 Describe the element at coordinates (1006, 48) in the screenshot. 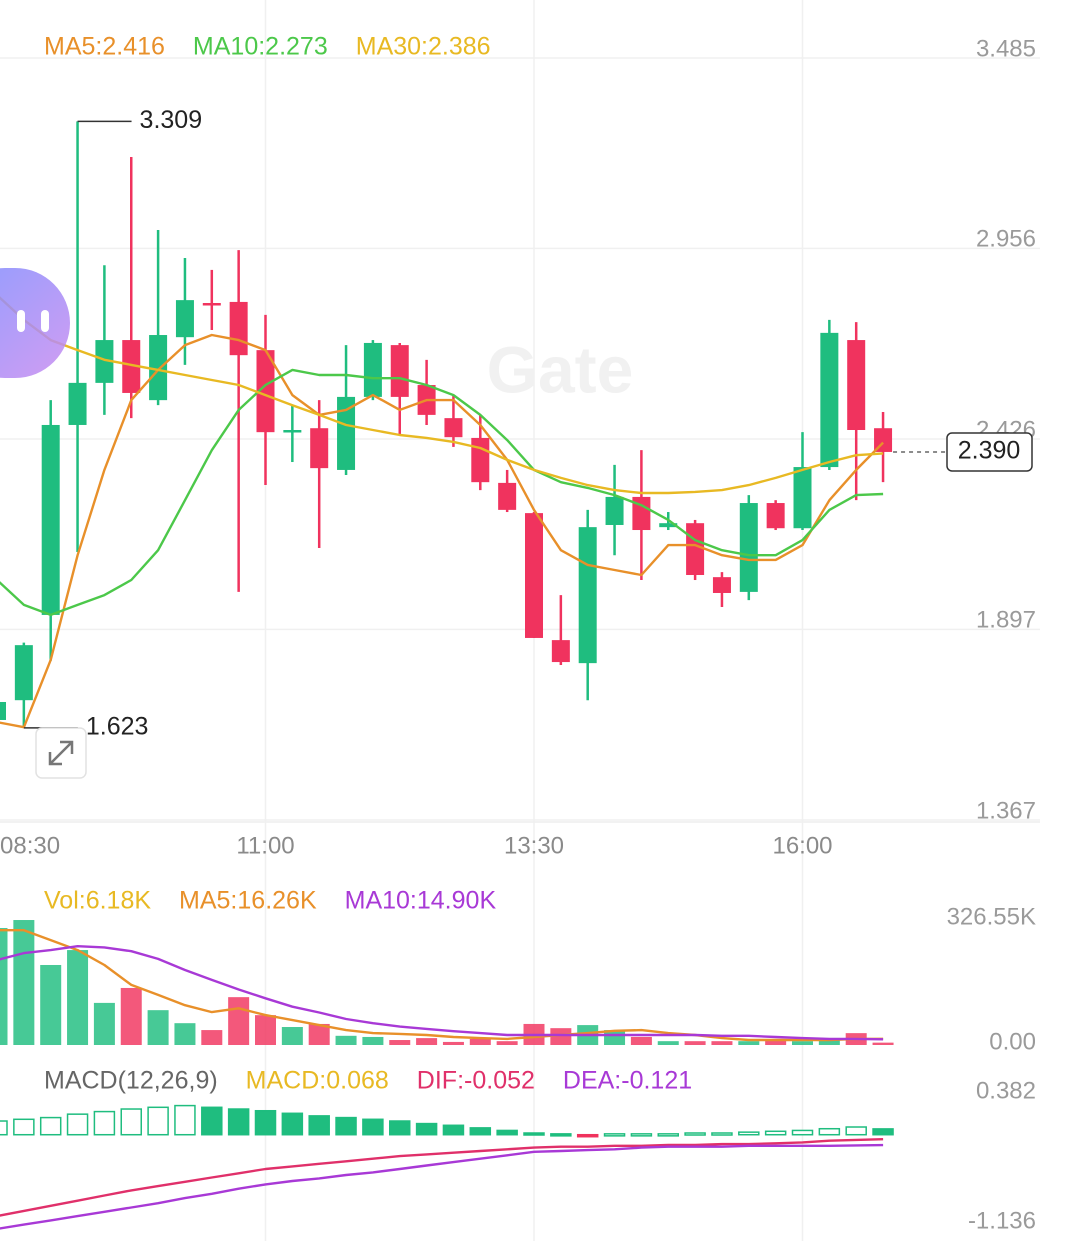

I see `y-tick-label: 3.485` at that location.